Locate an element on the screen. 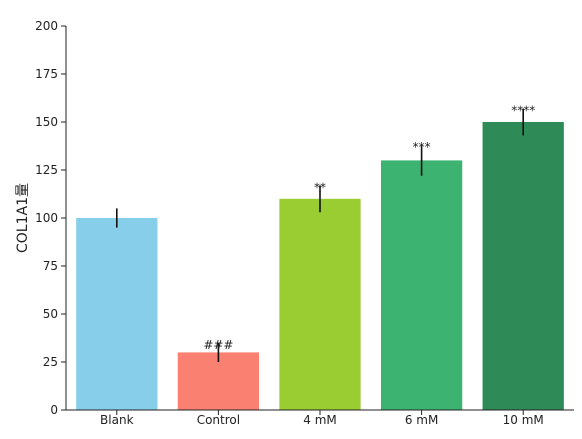  y-tick-label: 0 is located at coordinates (54, 410).